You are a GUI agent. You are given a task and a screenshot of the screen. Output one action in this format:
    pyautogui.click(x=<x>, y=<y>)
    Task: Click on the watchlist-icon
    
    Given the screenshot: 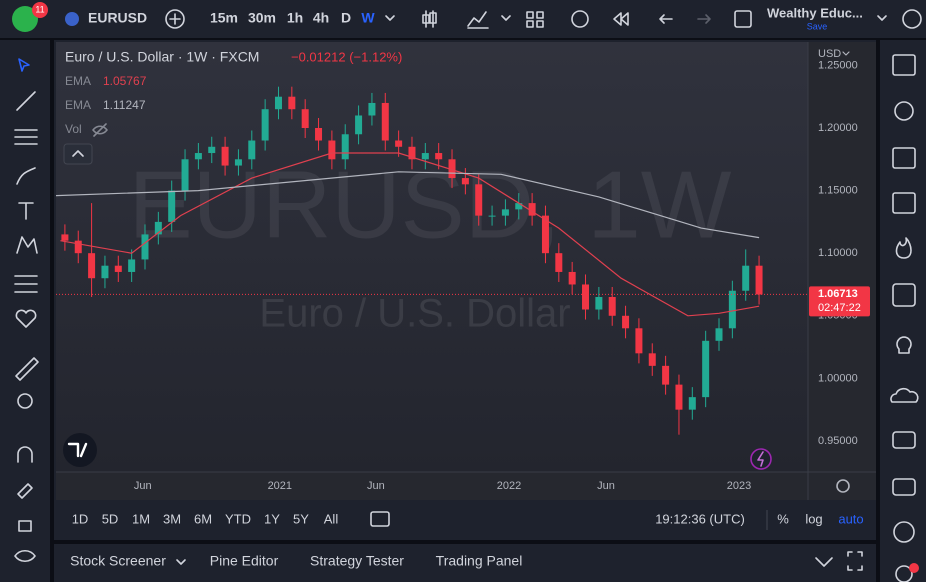 What is the action you would take?
    pyautogui.click(x=904, y=65)
    